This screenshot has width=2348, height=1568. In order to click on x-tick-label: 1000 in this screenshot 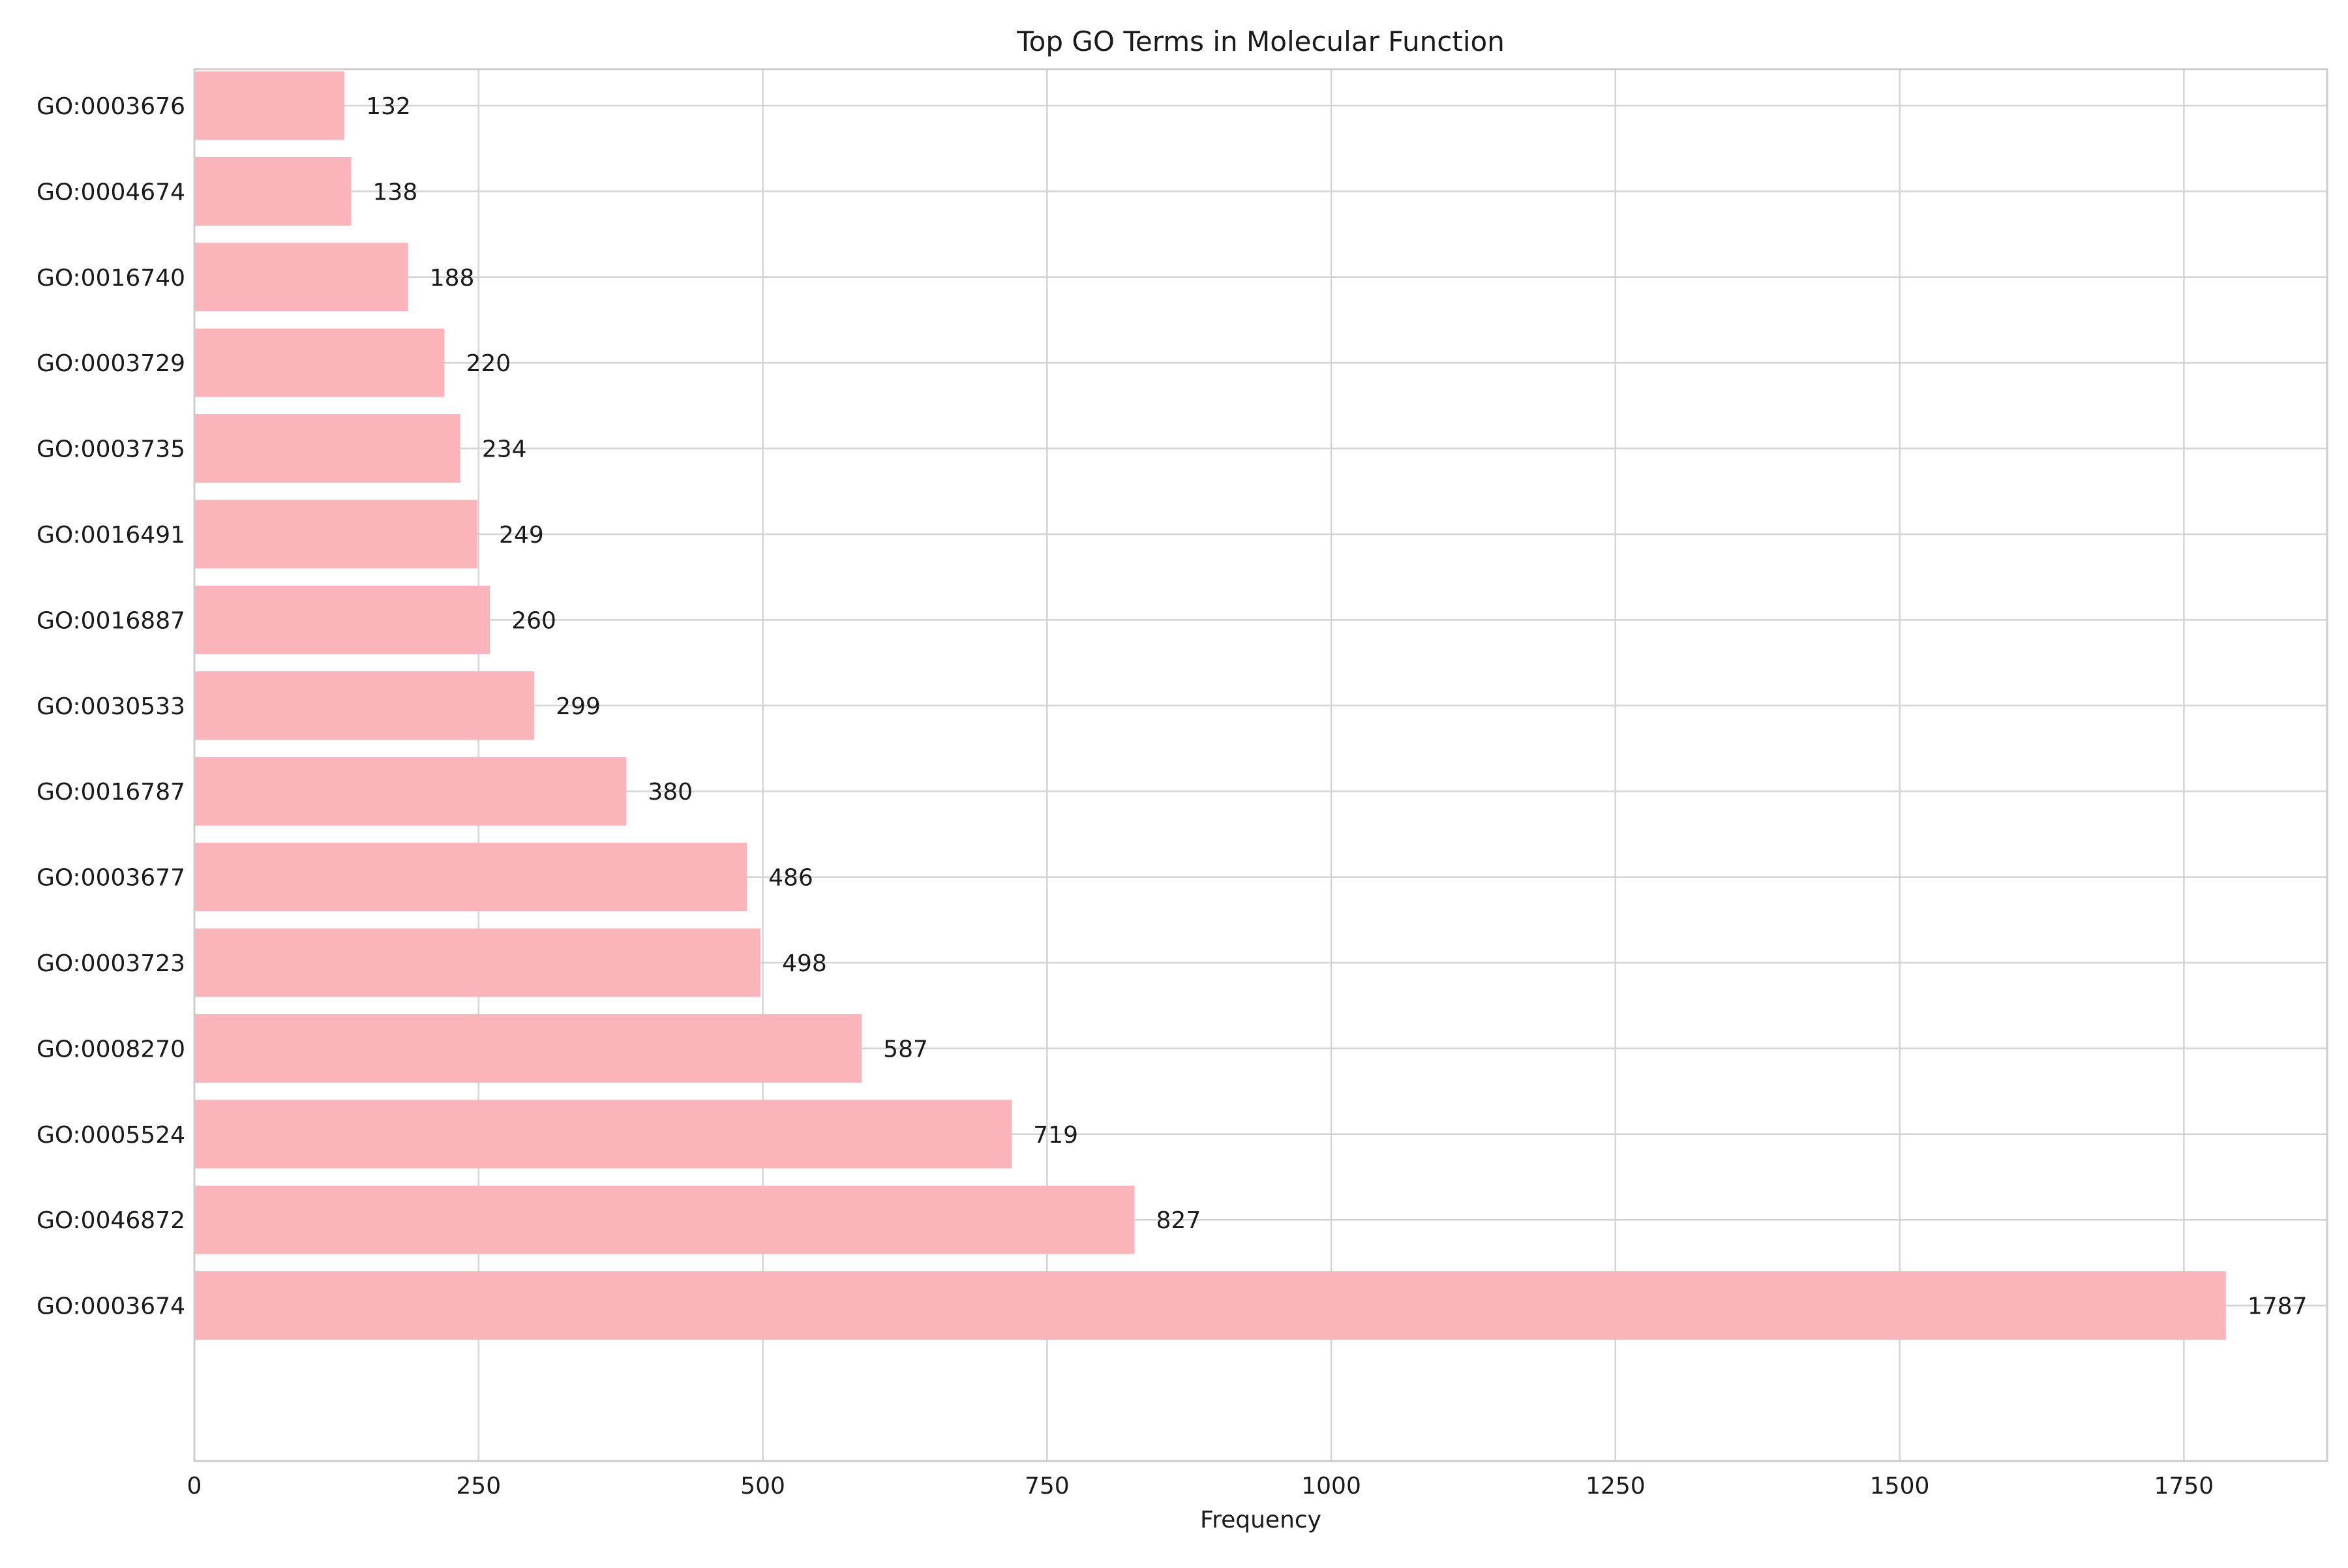, I will do `click(1331, 1486)`.